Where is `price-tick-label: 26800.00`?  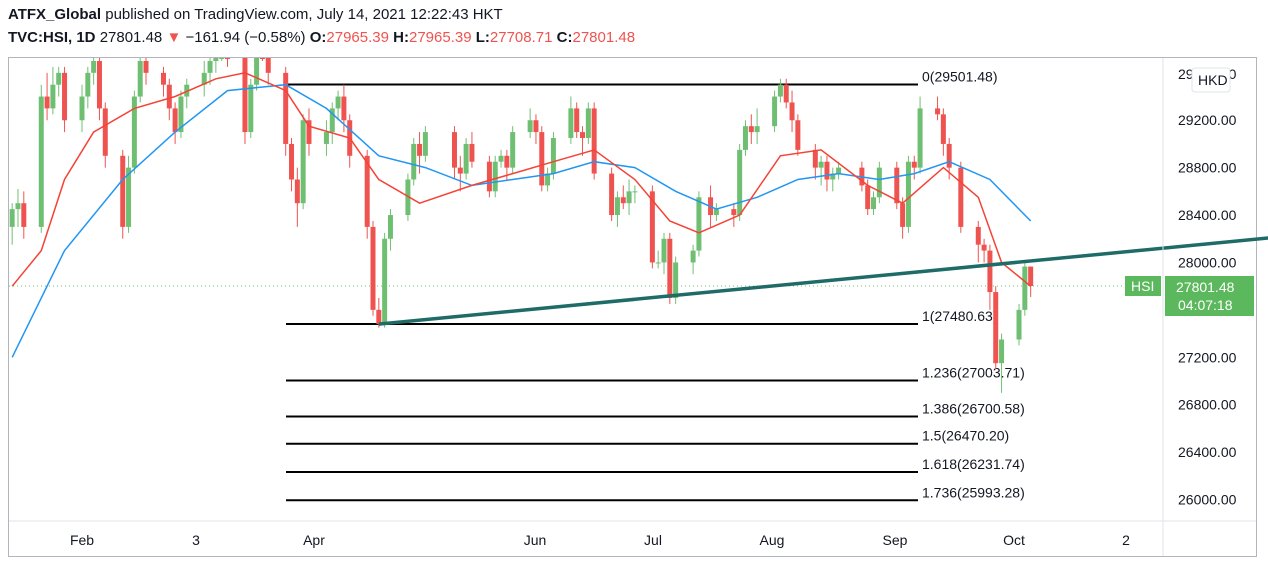
price-tick-label: 26800.00 is located at coordinates (1207, 405).